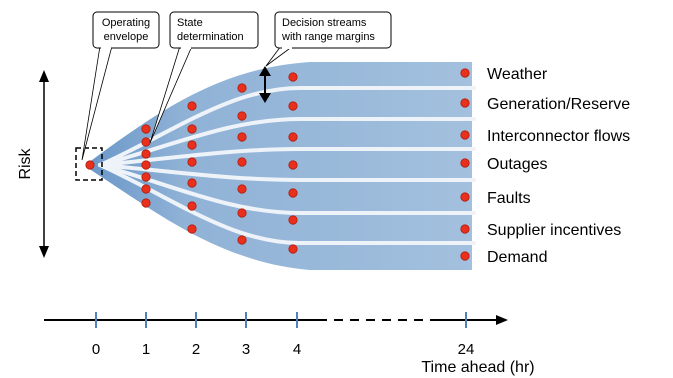 The height and width of the screenshot is (378, 673). I want to click on callout-decision-line-1: Decision streams, so click(324, 23).